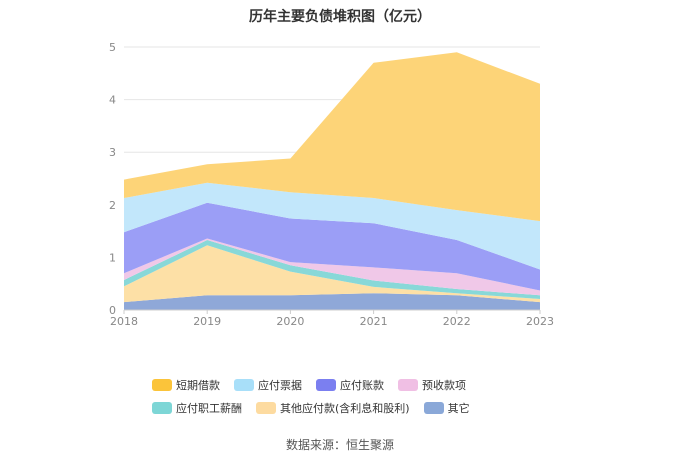  Describe the element at coordinates (280, 385) in the screenshot. I see `legend-label: 应付票据` at that location.